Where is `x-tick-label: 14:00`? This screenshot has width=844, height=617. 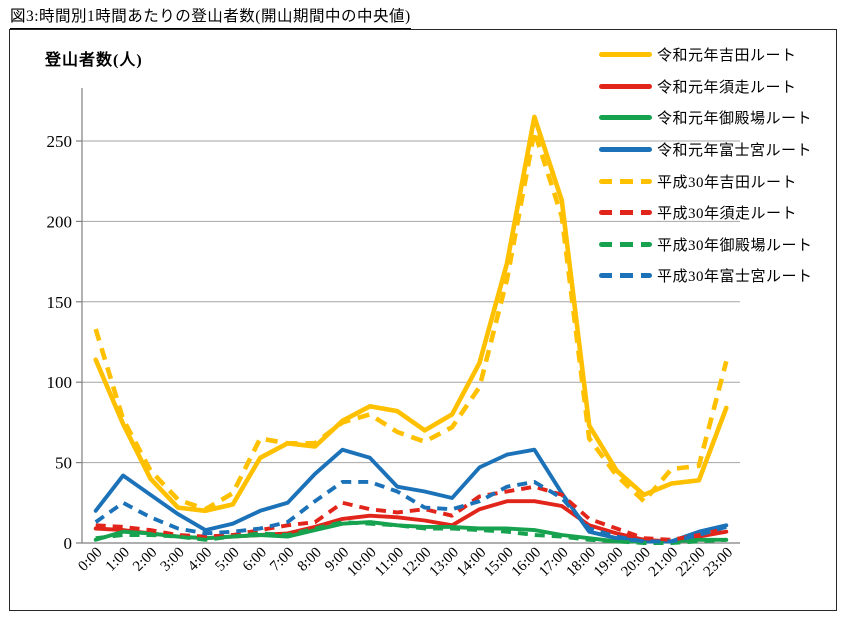
x-tick-label: 14:00 is located at coordinates (471, 562).